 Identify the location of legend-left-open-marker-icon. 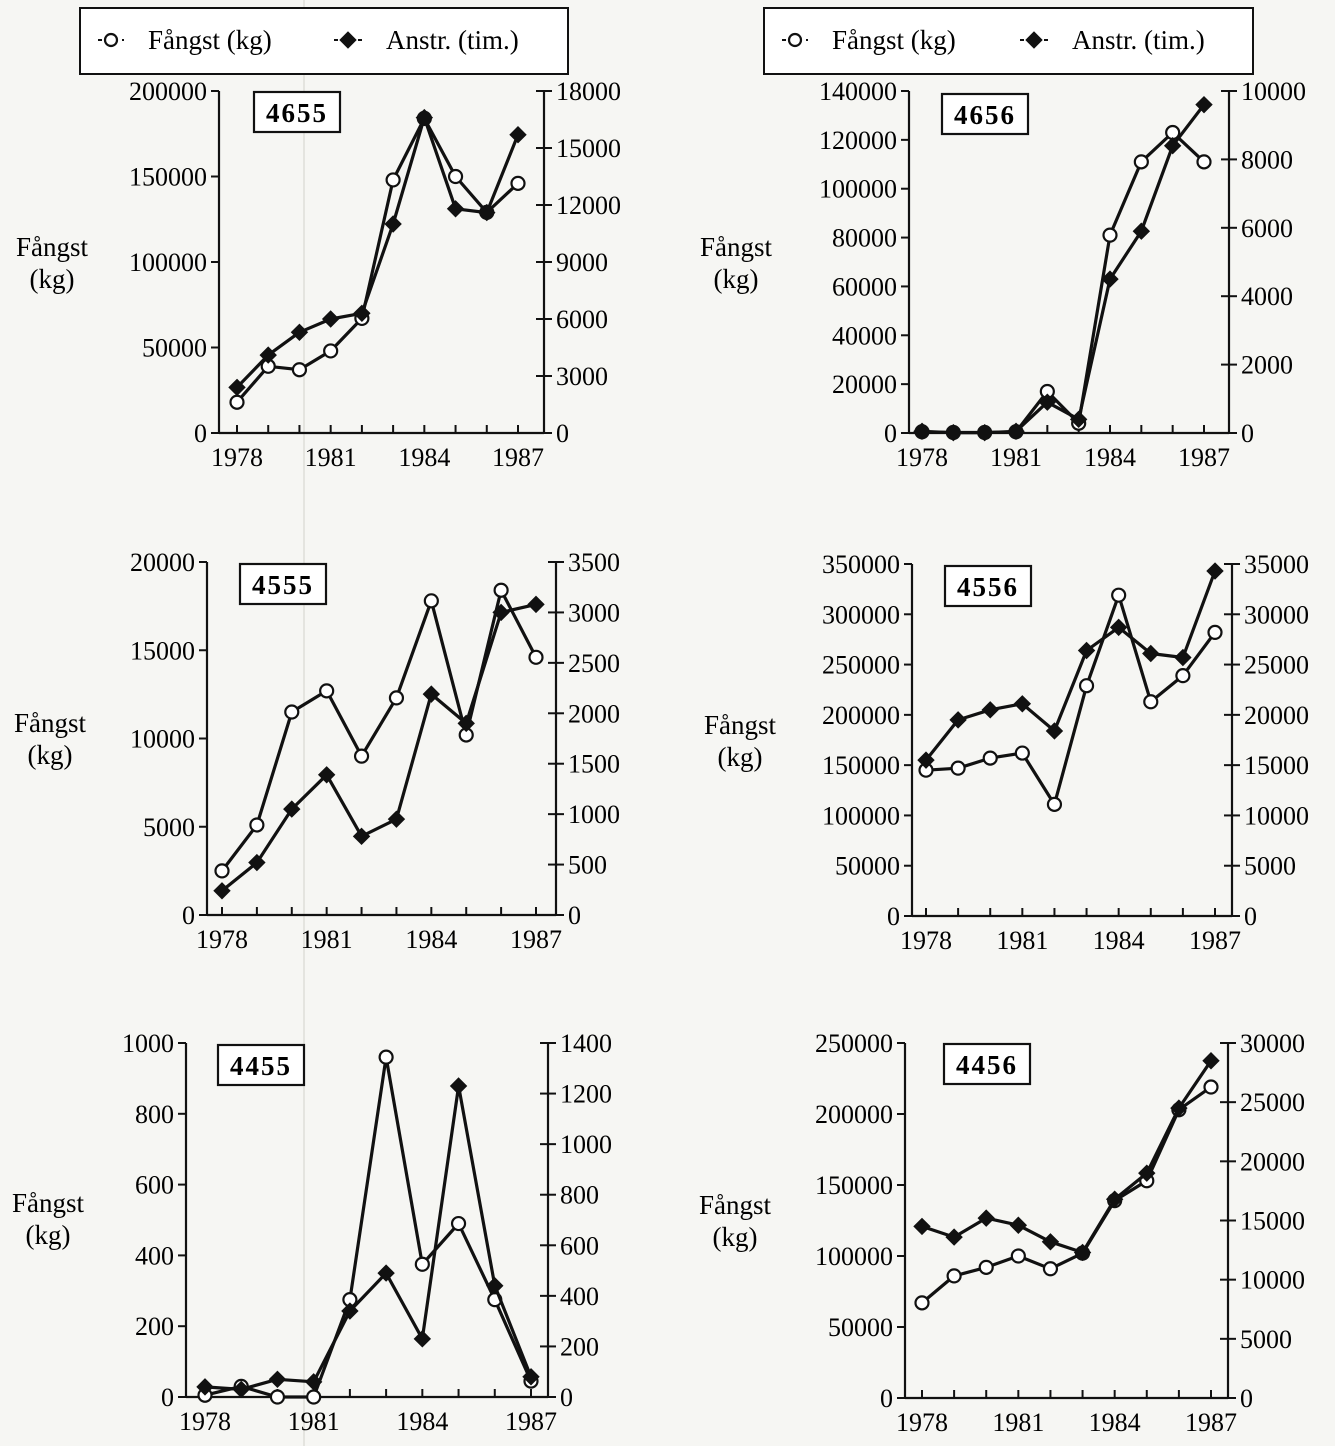
(111, 40).